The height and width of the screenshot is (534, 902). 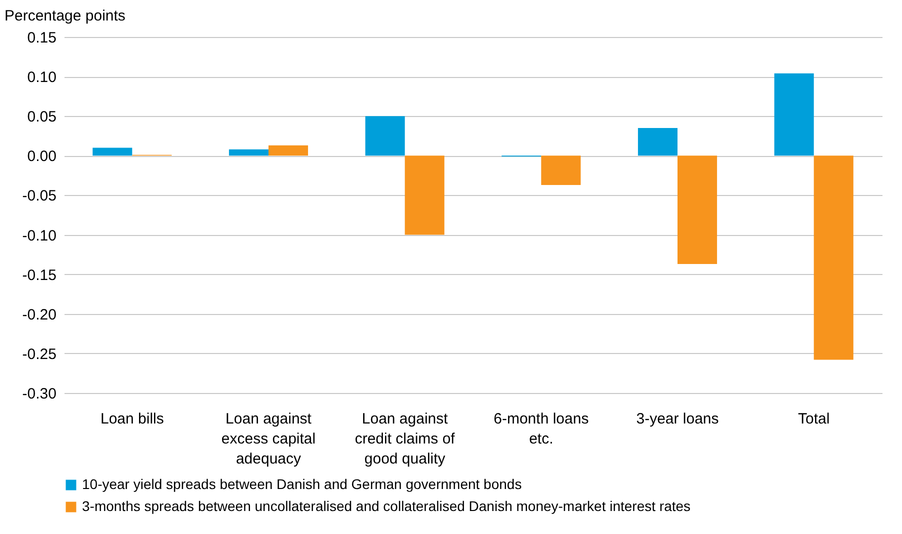 I want to click on y-tick-label: -0.20, so click(x=39, y=315).